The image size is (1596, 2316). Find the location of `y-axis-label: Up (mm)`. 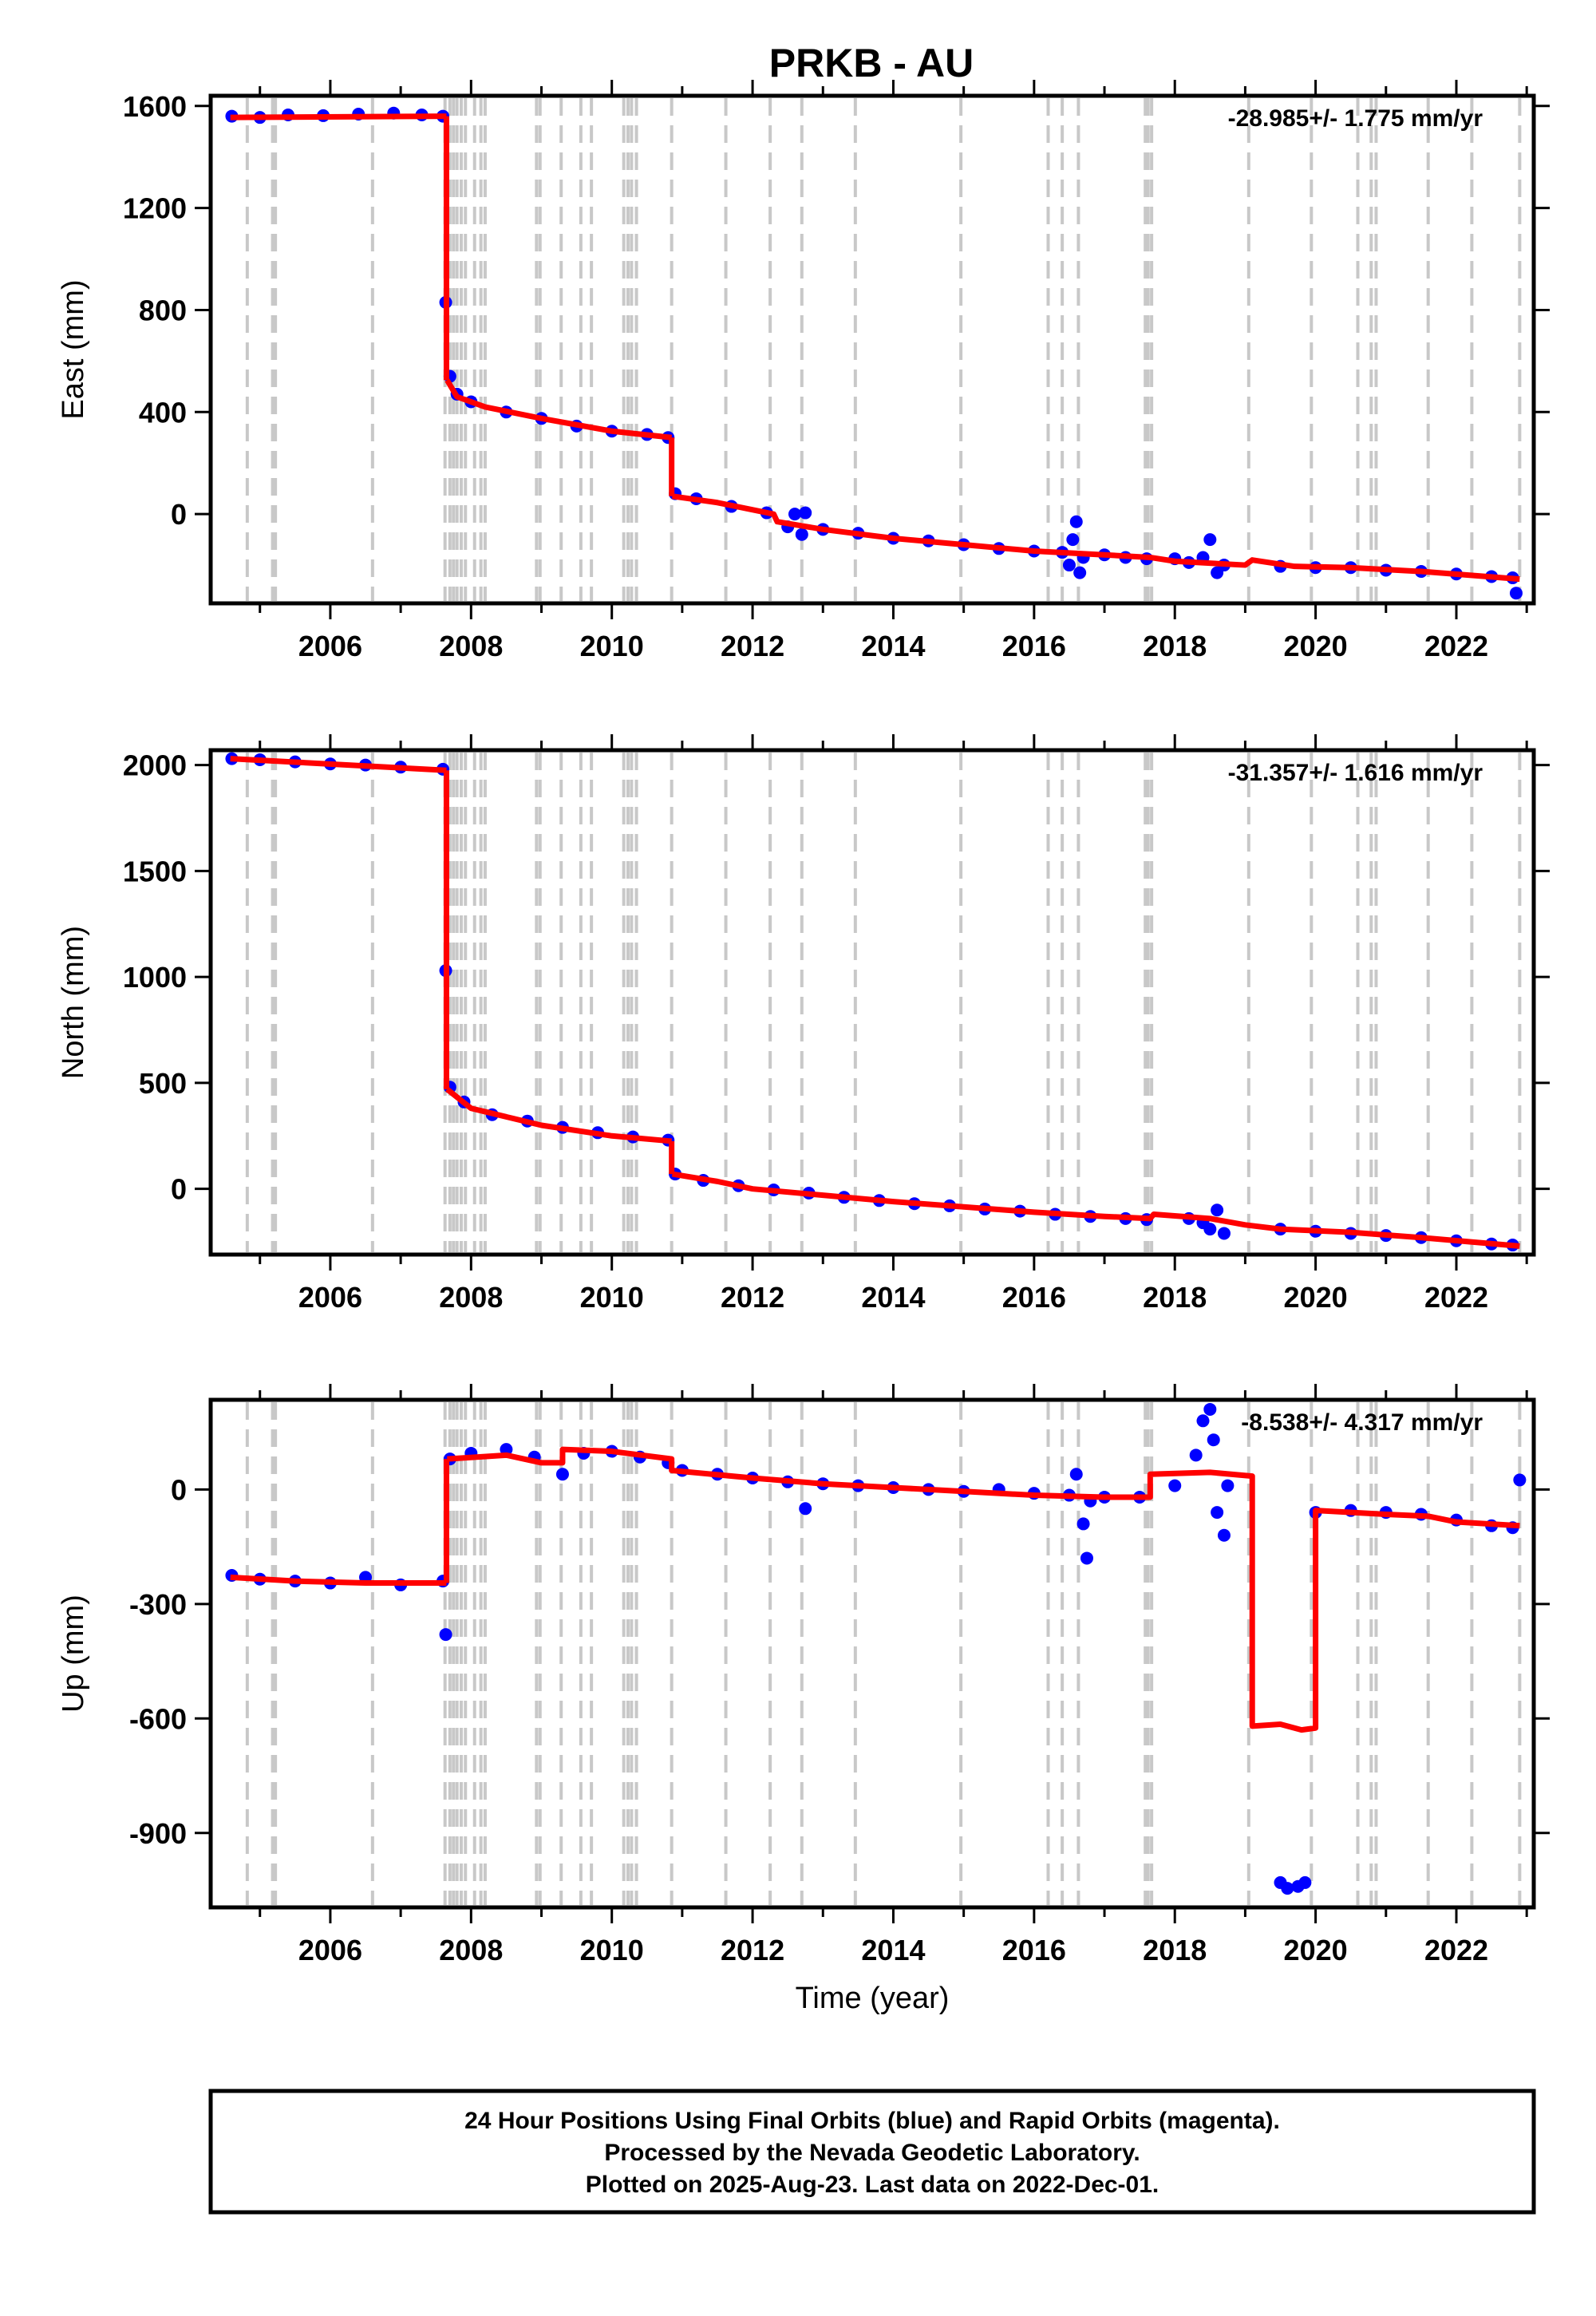

y-axis-label: Up (mm) is located at coordinates (73, 1654).